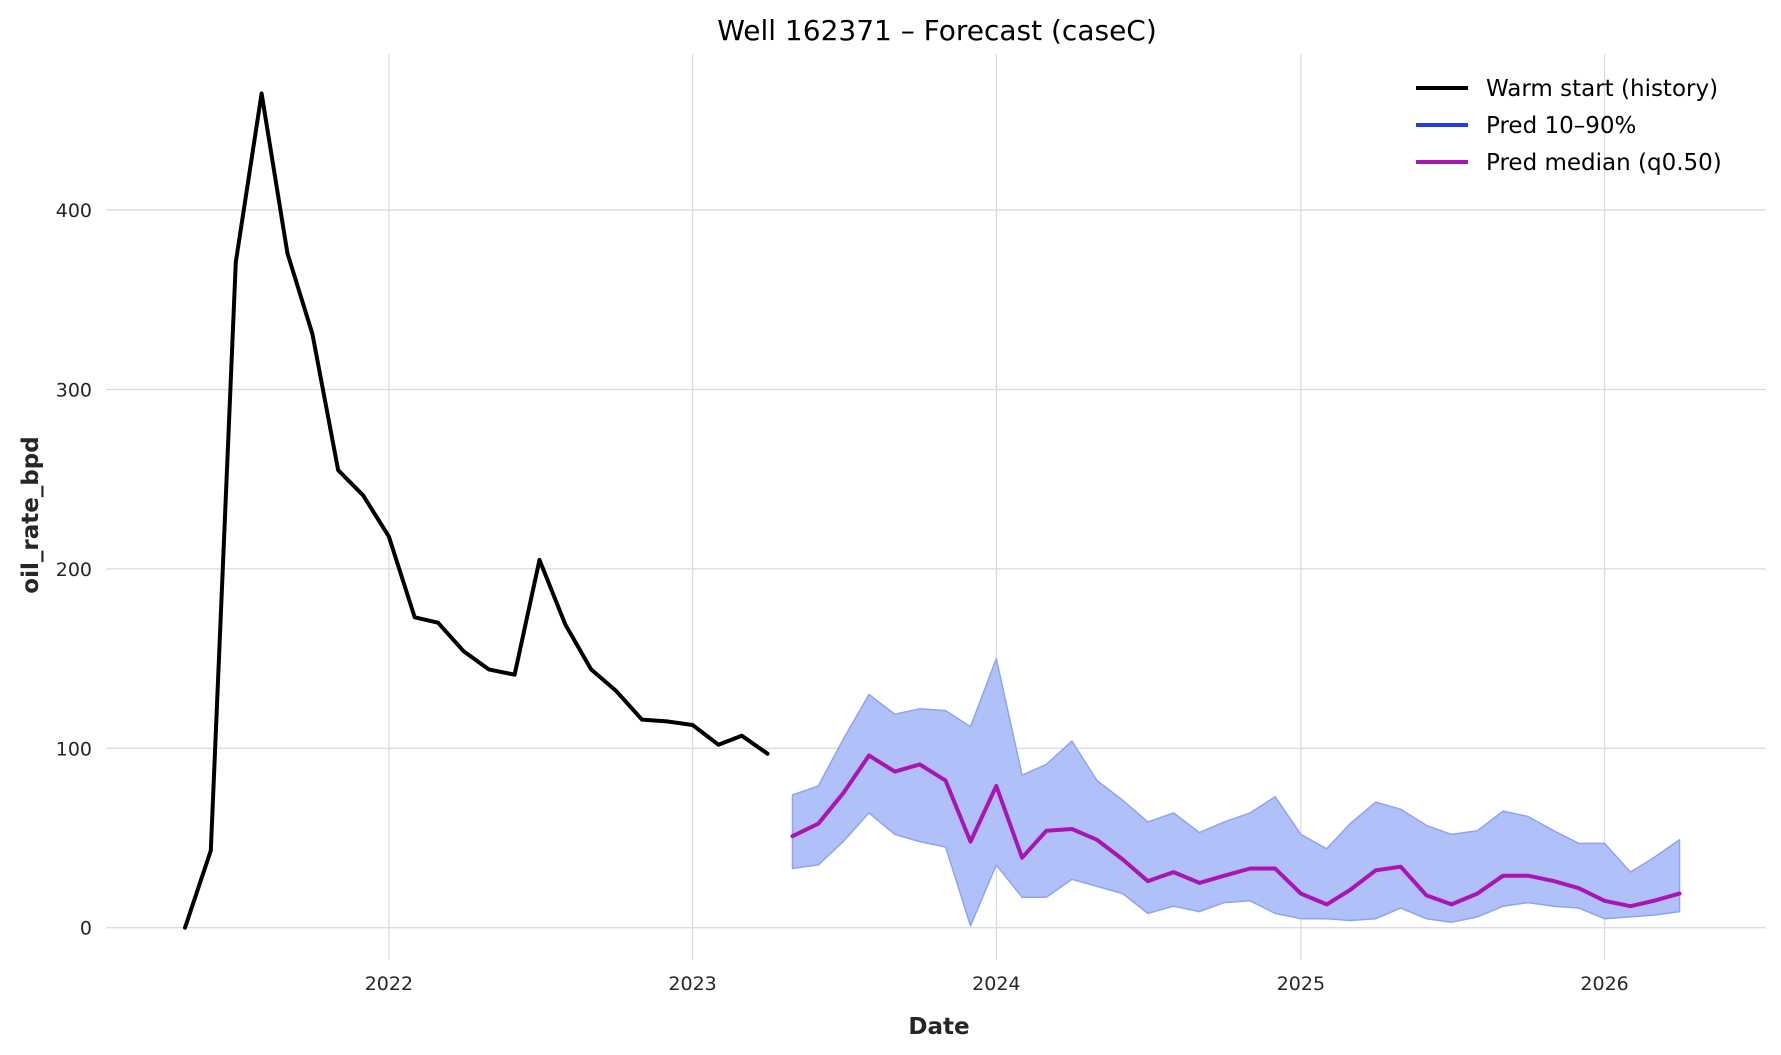 Image resolution: width=1781 pixels, height=1055 pixels. I want to click on x-tick-label: 2023, so click(692, 984).